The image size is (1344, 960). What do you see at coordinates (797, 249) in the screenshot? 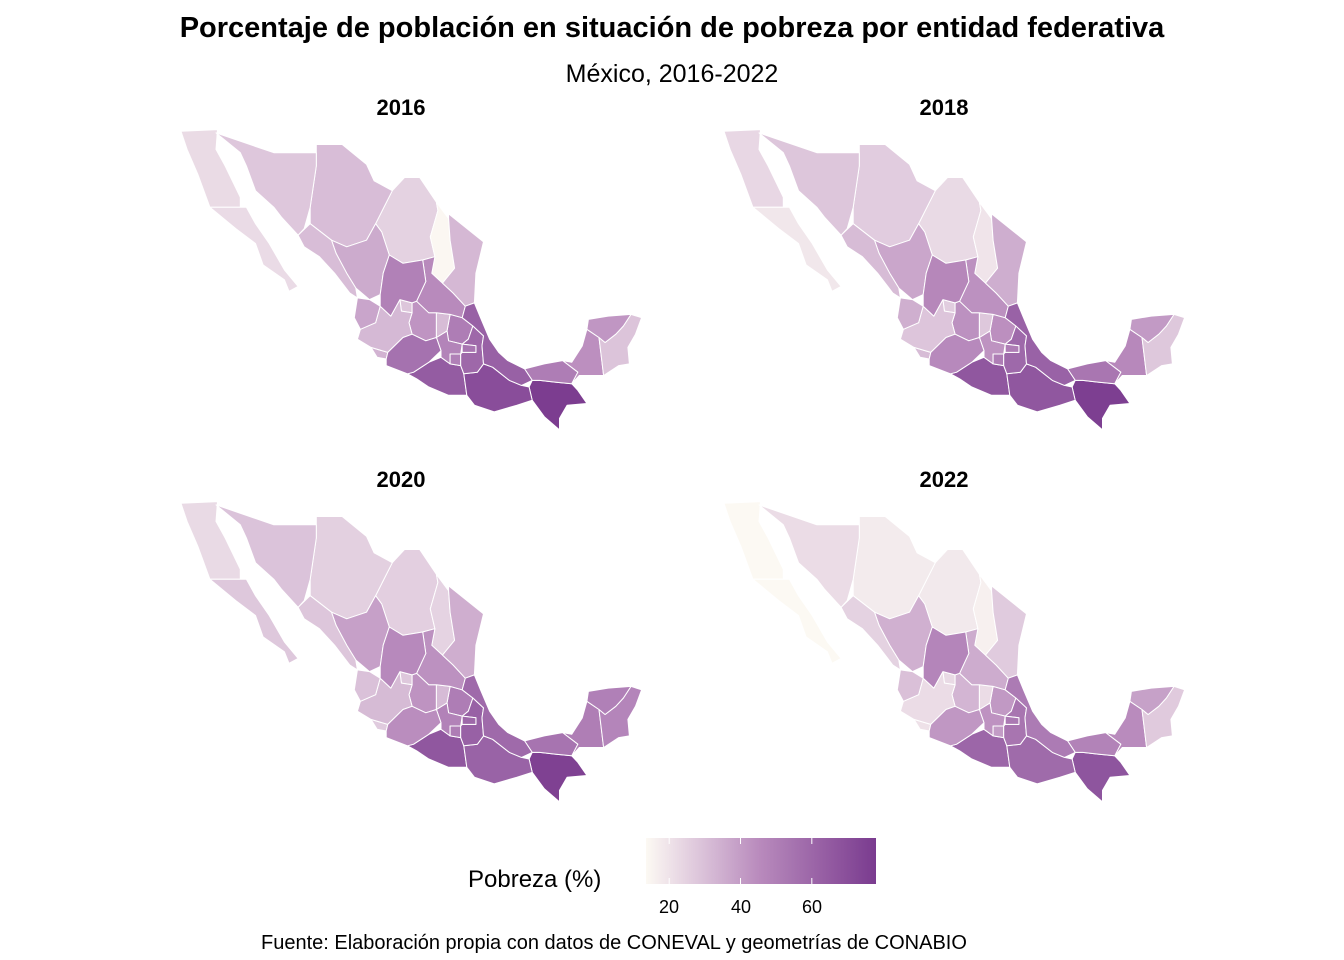
I see `state-baja-california-sur-2018` at bounding box center [797, 249].